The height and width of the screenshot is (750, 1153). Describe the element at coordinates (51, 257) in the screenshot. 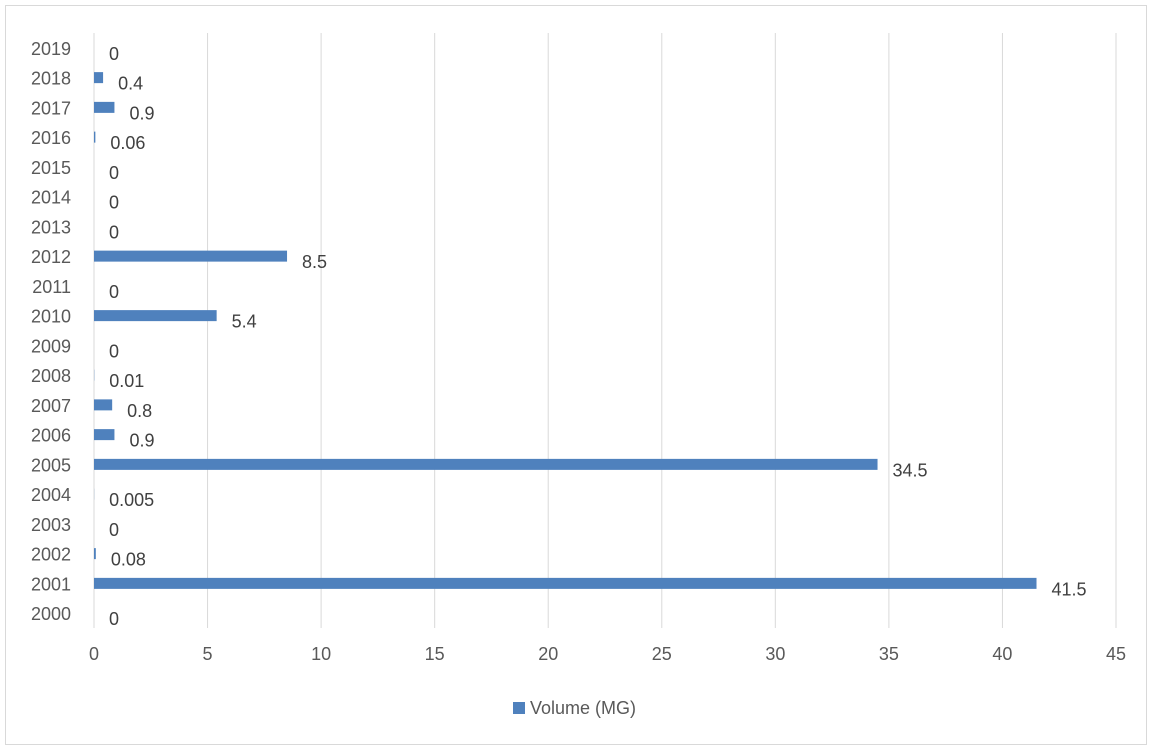

I see `y-tick-label-2012: 2012` at that location.